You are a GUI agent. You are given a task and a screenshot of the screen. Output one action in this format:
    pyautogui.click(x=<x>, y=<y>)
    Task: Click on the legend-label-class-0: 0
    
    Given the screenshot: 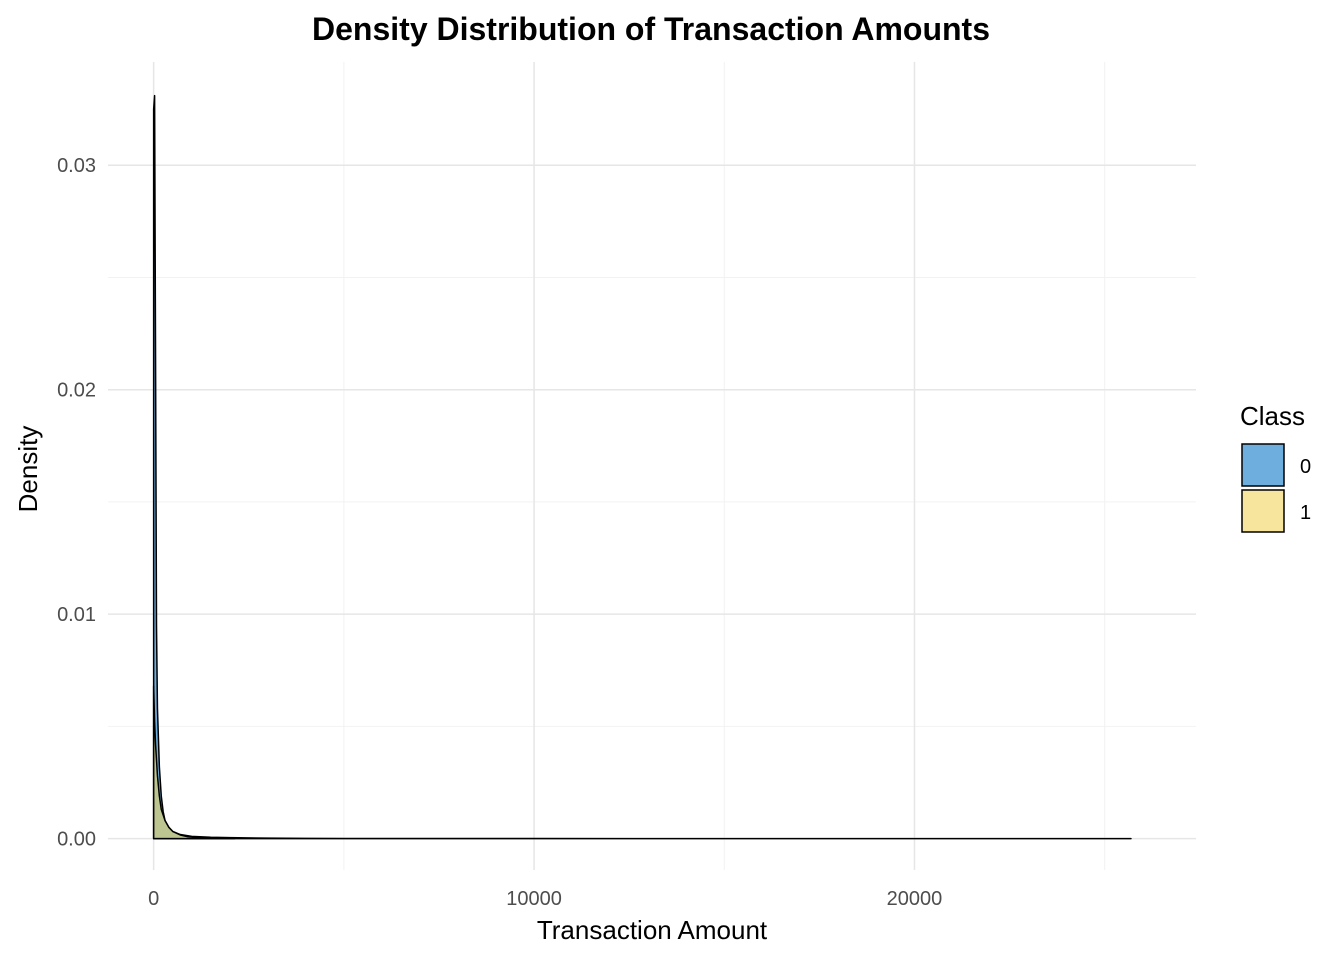 What is the action you would take?
    pyautogui.click(x=1305, y=467)
    